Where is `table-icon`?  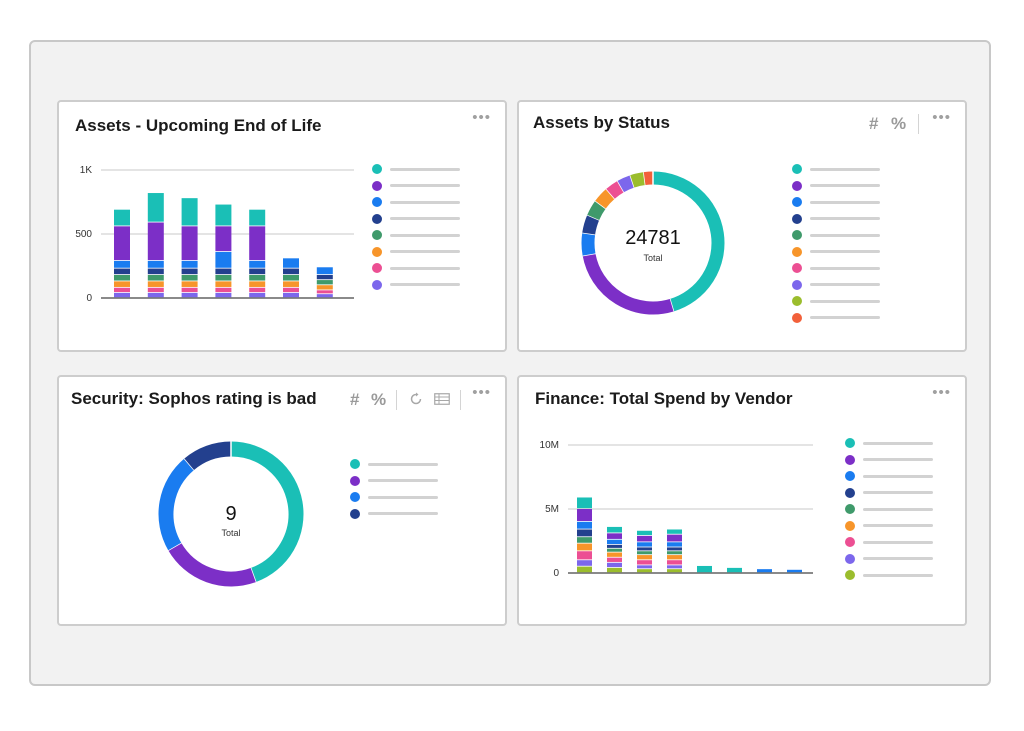
table-icon is located at coordinates (442, 399).